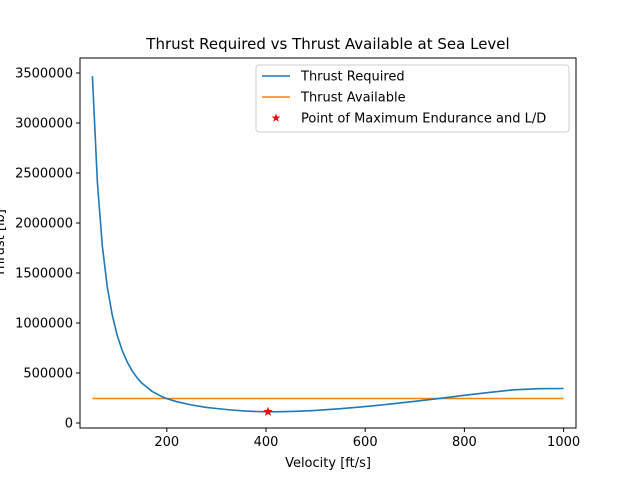  What do you see at coordinates (166, 442) in the screenshot?
I see `x-tick-label: 200` at bounding box center [166, 442].